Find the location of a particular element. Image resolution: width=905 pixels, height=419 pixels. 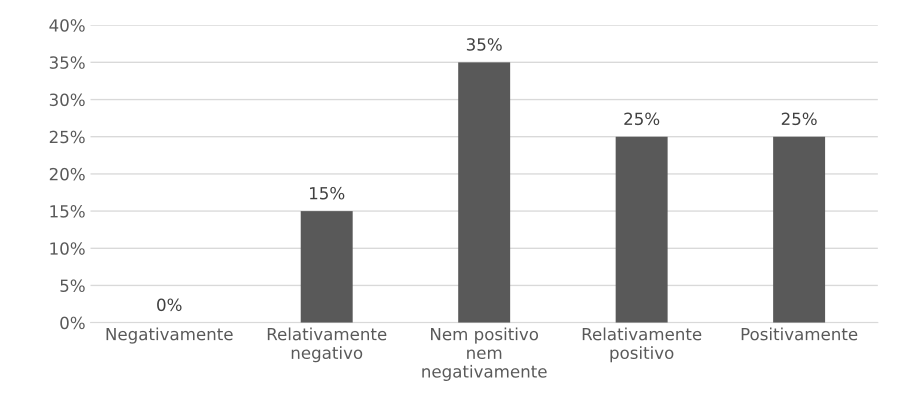

x-tick-label: Relativamente negativo is located at coordinates (327, 344).